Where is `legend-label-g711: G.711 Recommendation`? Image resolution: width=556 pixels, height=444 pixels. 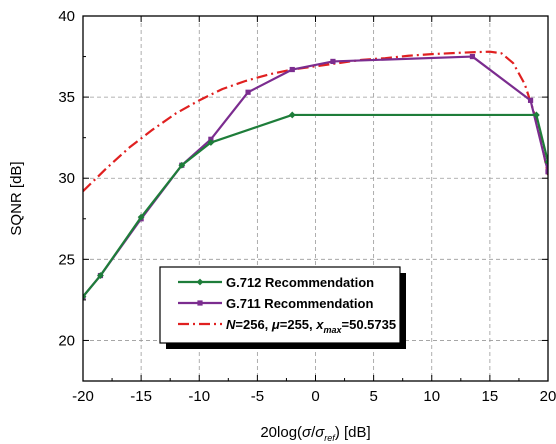 legend-label-g711: G.711 Recommendation is located at coordinates (299, 303).